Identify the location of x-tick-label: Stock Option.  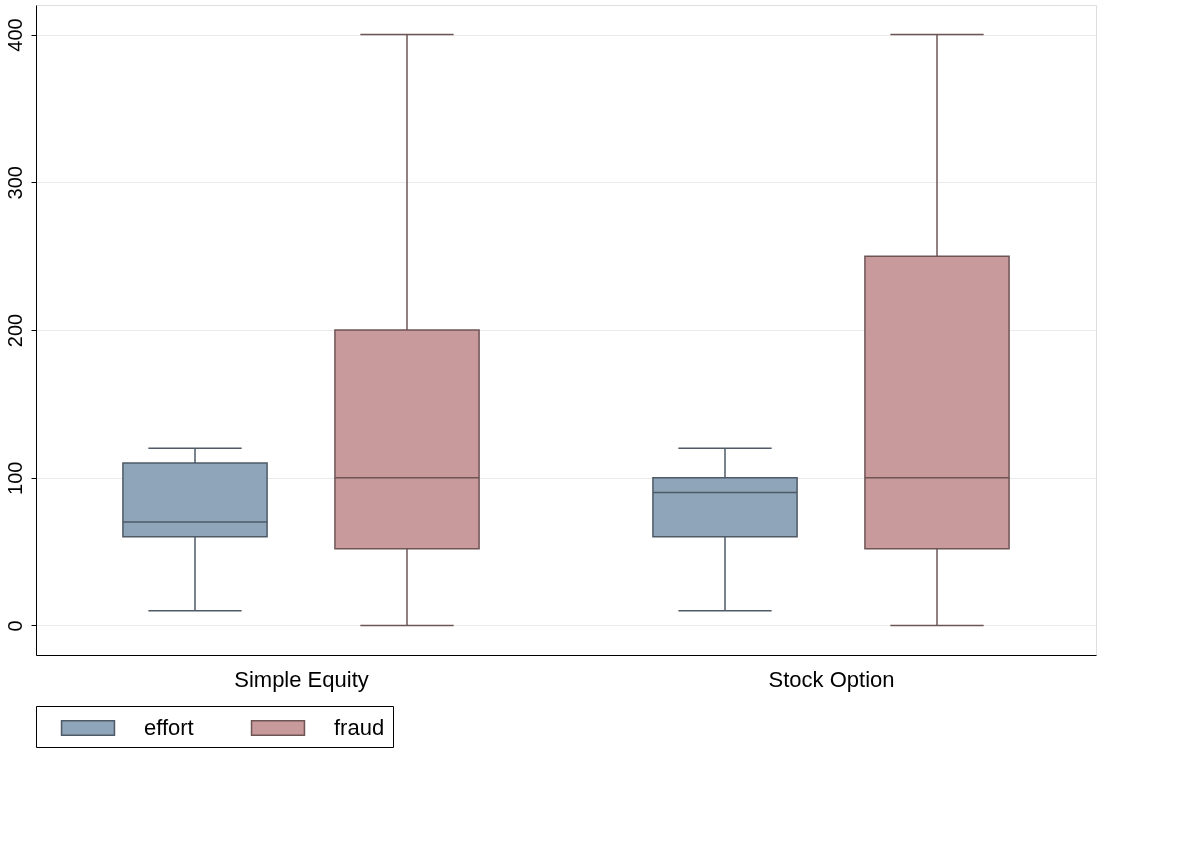
(831, 679).